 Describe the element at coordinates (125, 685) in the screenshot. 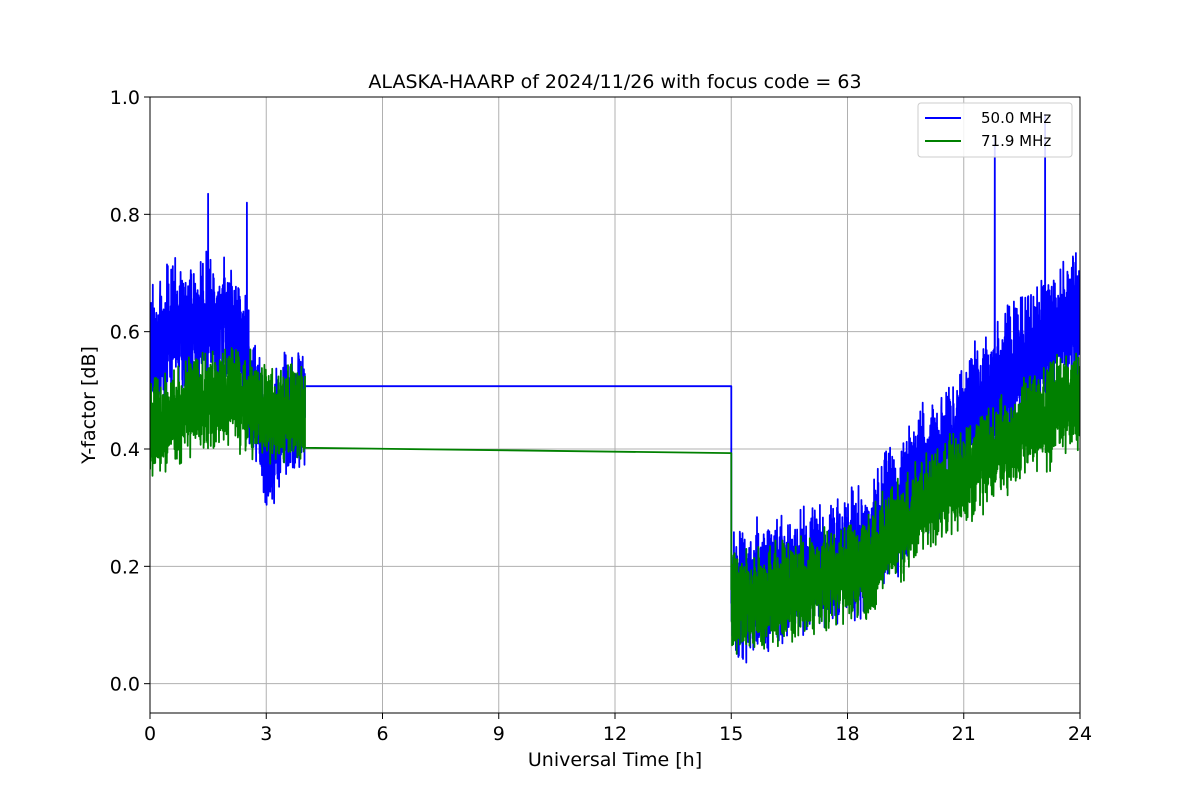

I see `y-tick-label: 0.0` at that location.